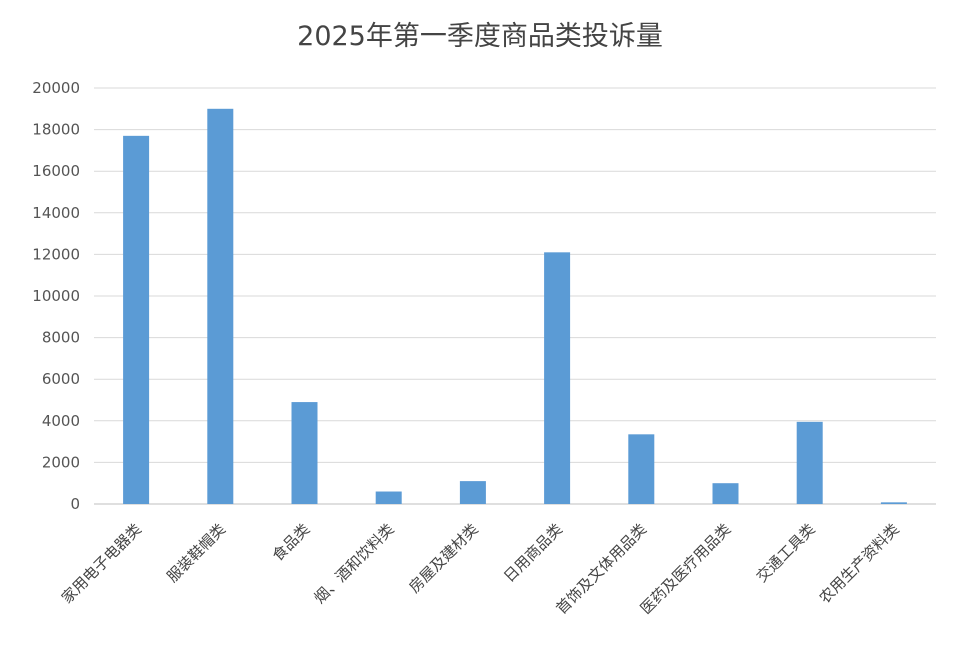 Image resolution: width=960 pixels, height=672 pixels. I want to click on y-tick-label: 0, so click(75, 504).